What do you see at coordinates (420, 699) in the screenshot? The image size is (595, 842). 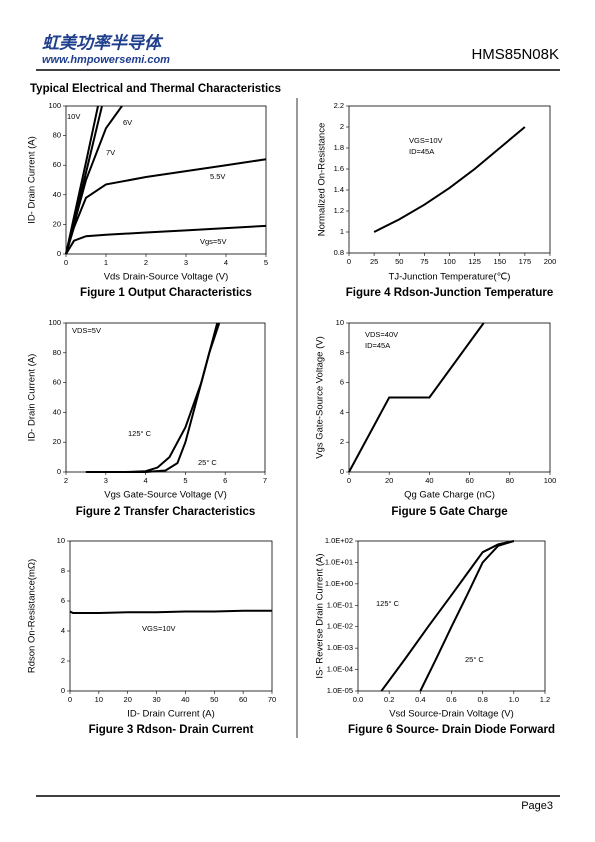 I see `x-tick-label: 0.4` at bounding box center [420, 699].